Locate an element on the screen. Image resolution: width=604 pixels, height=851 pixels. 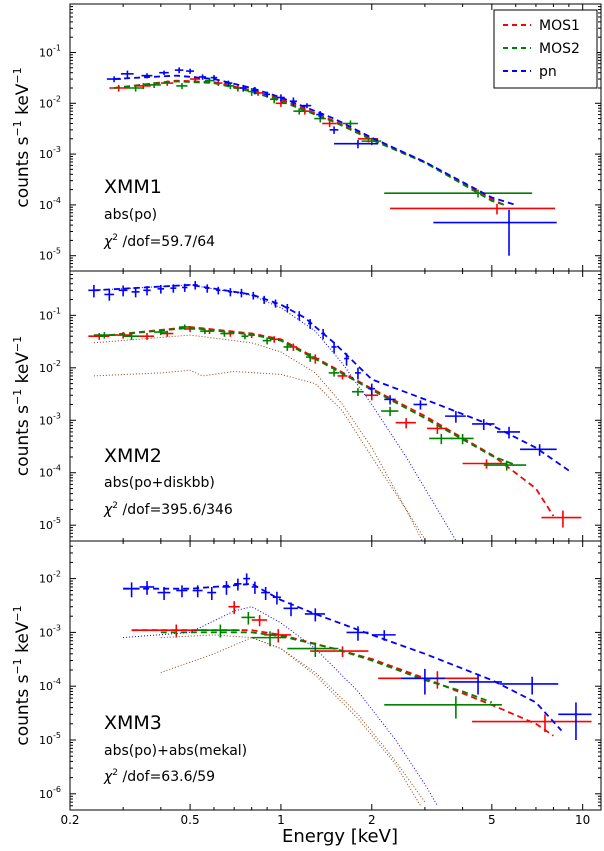
x-axis-label: Energy [keV] is located at coordinates (340, 836).